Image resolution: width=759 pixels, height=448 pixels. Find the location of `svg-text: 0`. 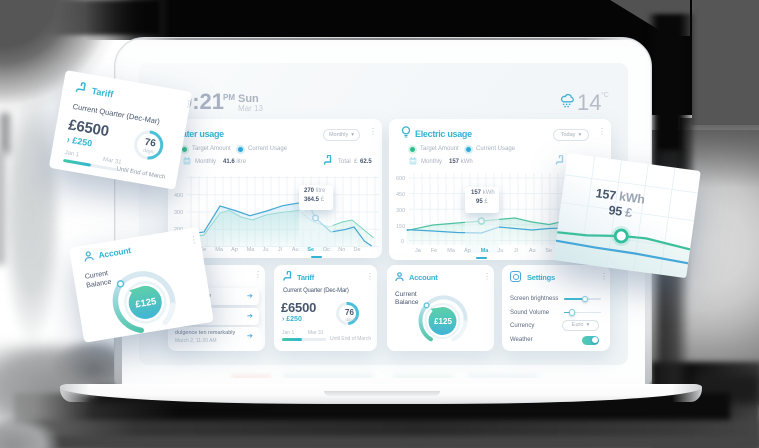

svg-text: 0 is located at coordinates (402, 242).